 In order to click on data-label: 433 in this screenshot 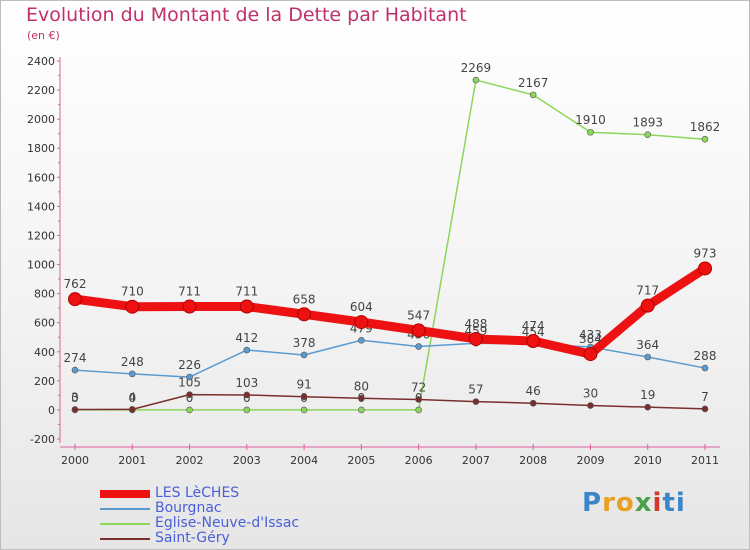, I will do `click(590, 335)`.